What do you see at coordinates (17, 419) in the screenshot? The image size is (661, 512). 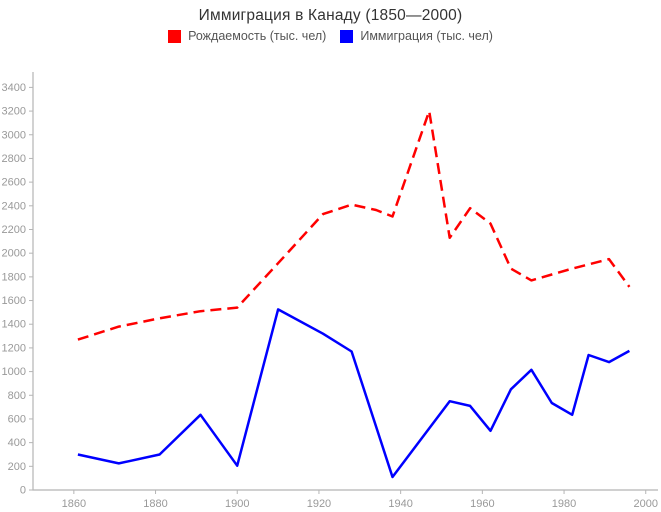 I see `y-axis-tick-label: 600` at bounding box center [17, 419].